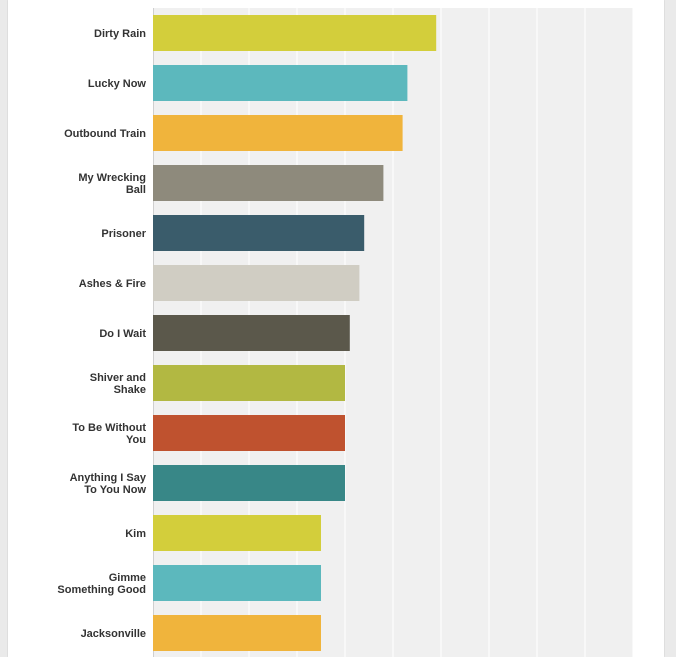 The height and width of the screenshot is (657, 676). What do you see at coordinates (112, 178) in the screenshot?
I see `category-label-line: My Wrecking` at bounding box center [112, 178].